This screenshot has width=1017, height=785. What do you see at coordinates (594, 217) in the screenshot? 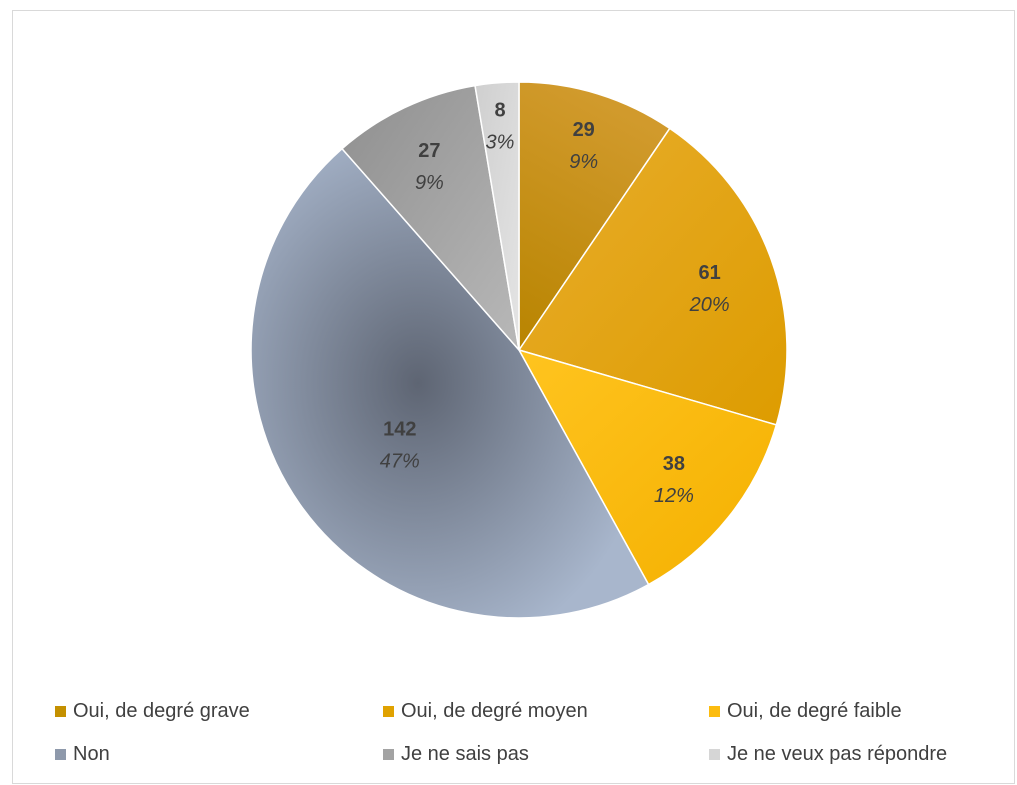
I see `pie-slice-oui-de-degre-grave` at bounding box center [594, 217].